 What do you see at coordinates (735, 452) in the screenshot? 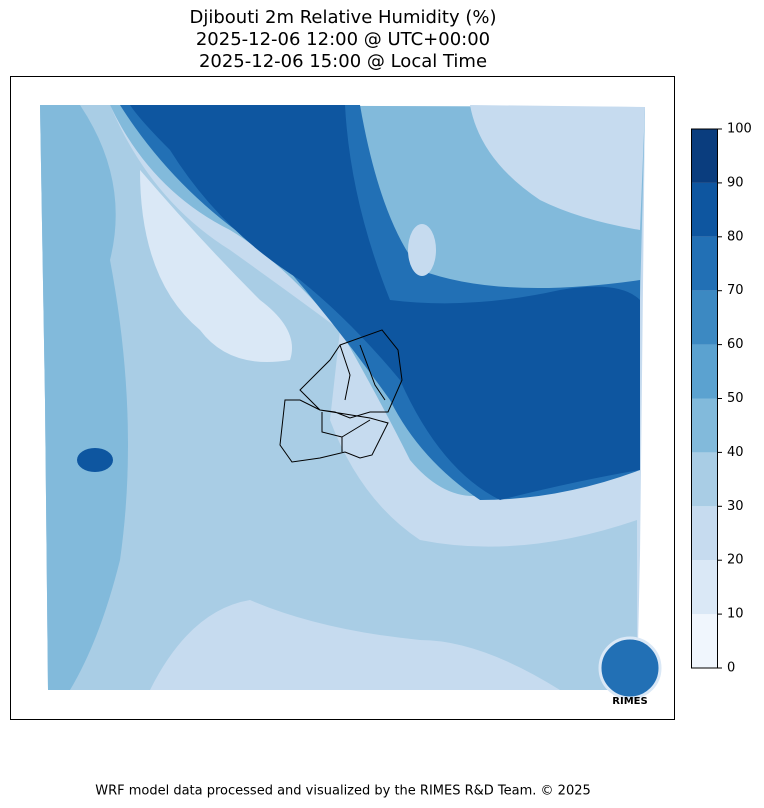
I see `colorbar-tick-label: 40` at bounding box center [735, 452].